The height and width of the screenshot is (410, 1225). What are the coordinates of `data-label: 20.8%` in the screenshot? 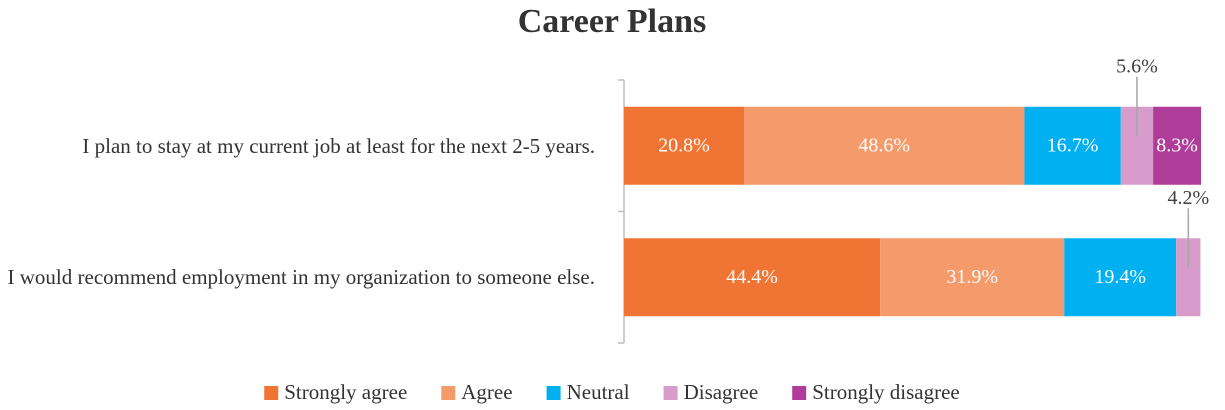 It's located at (684, 145).